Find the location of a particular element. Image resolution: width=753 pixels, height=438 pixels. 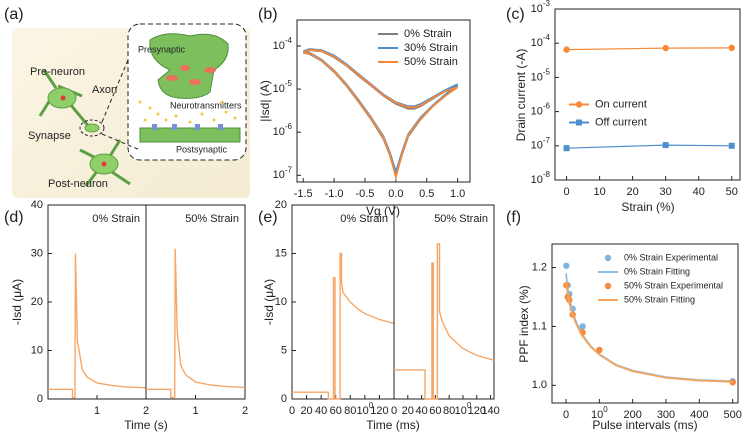

x-tick-label: 0.5 is located at coordinates (426, 194).